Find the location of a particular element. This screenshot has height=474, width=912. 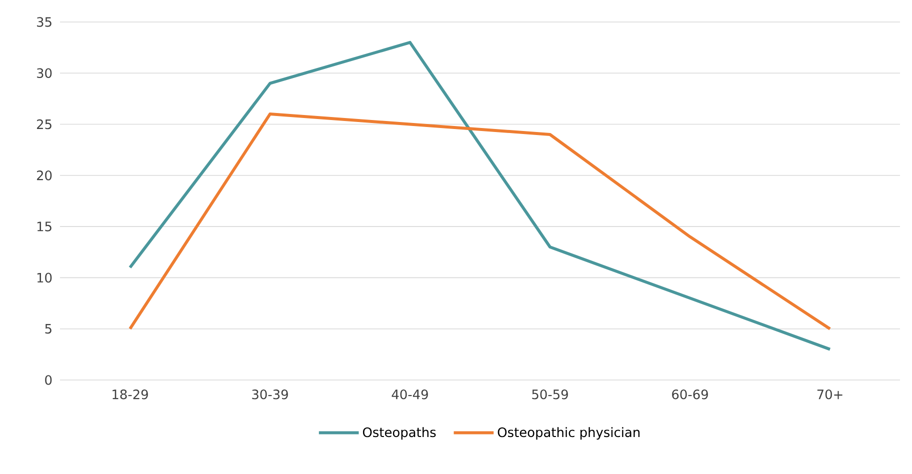

x-tick-label: 30-39 is located at coordinates (270, 394).